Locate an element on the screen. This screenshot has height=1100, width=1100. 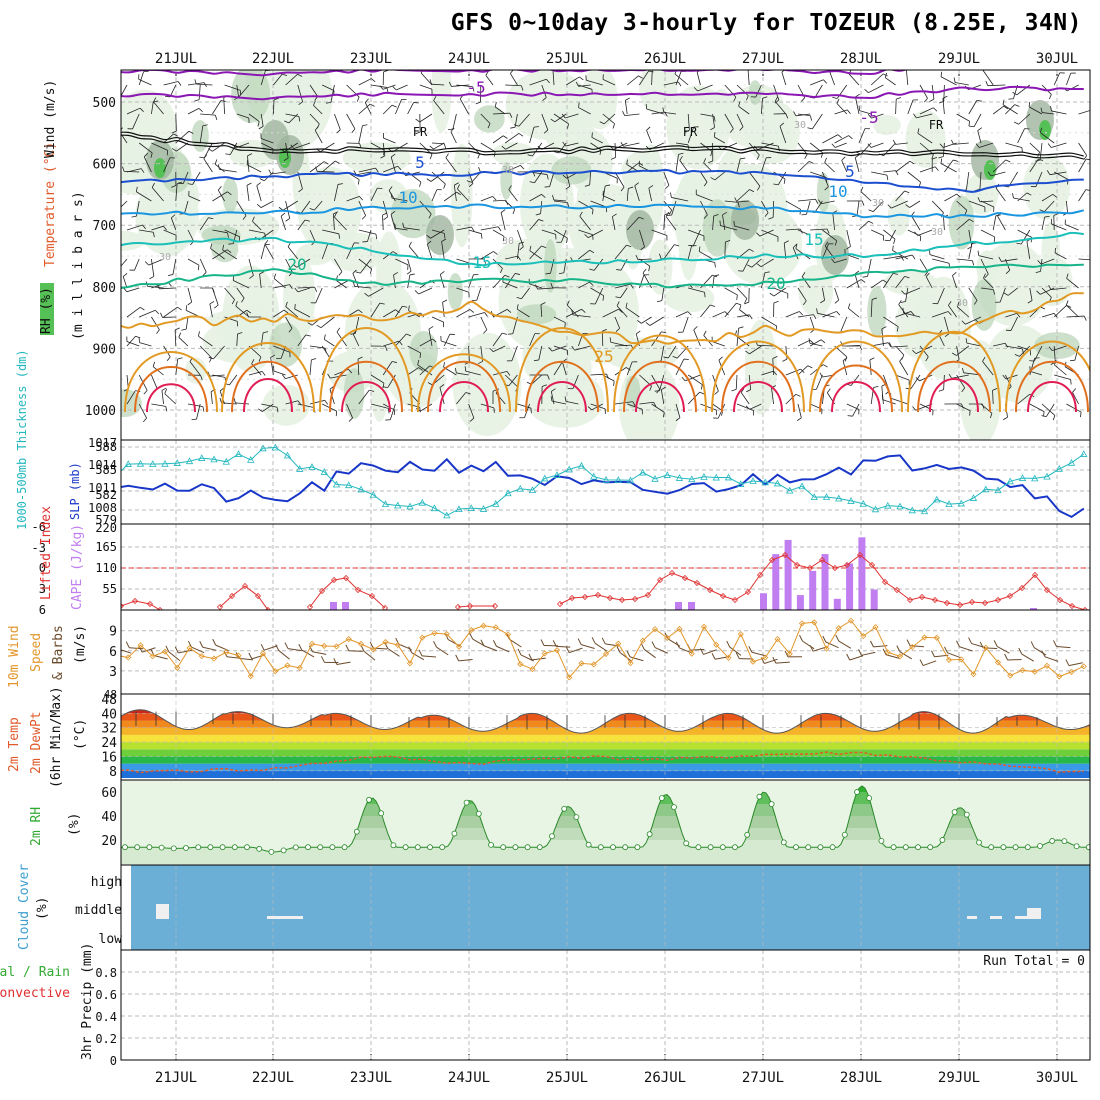
lifted-index-marker is located at coordinates (660, 580).